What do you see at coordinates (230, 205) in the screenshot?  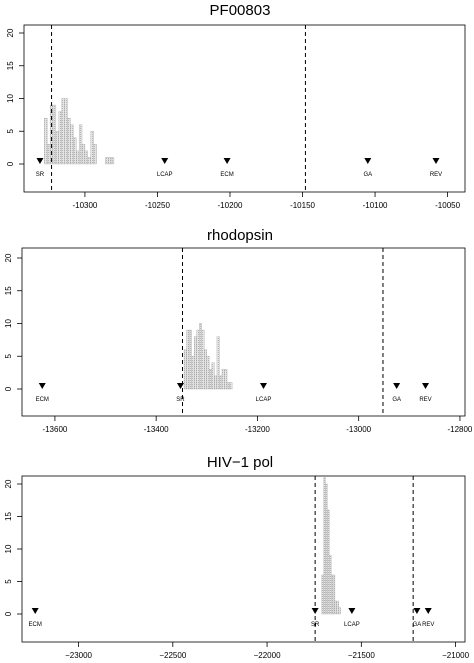 I see `x-tick-label: -10200` at bounding box center [230, 205].